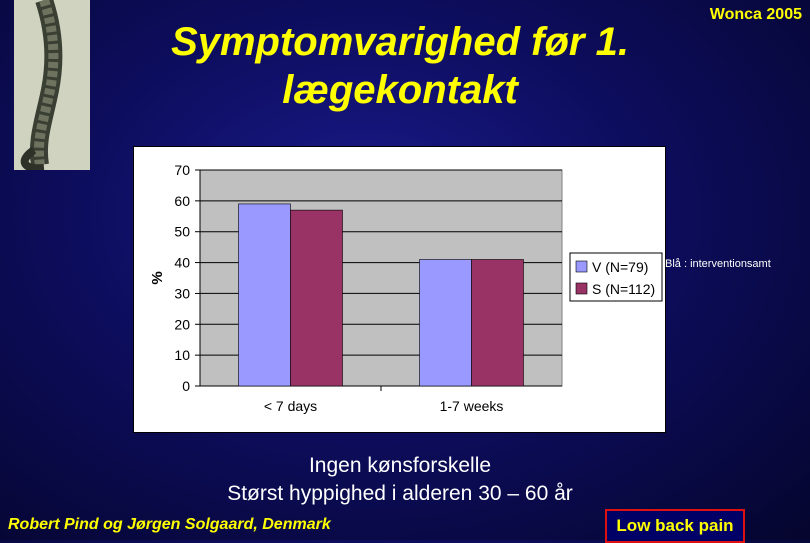  What do you see at coordinates (182, 170) in the screenshot?
I see `y-tick-label: 70` at bounding box center [182, 170].